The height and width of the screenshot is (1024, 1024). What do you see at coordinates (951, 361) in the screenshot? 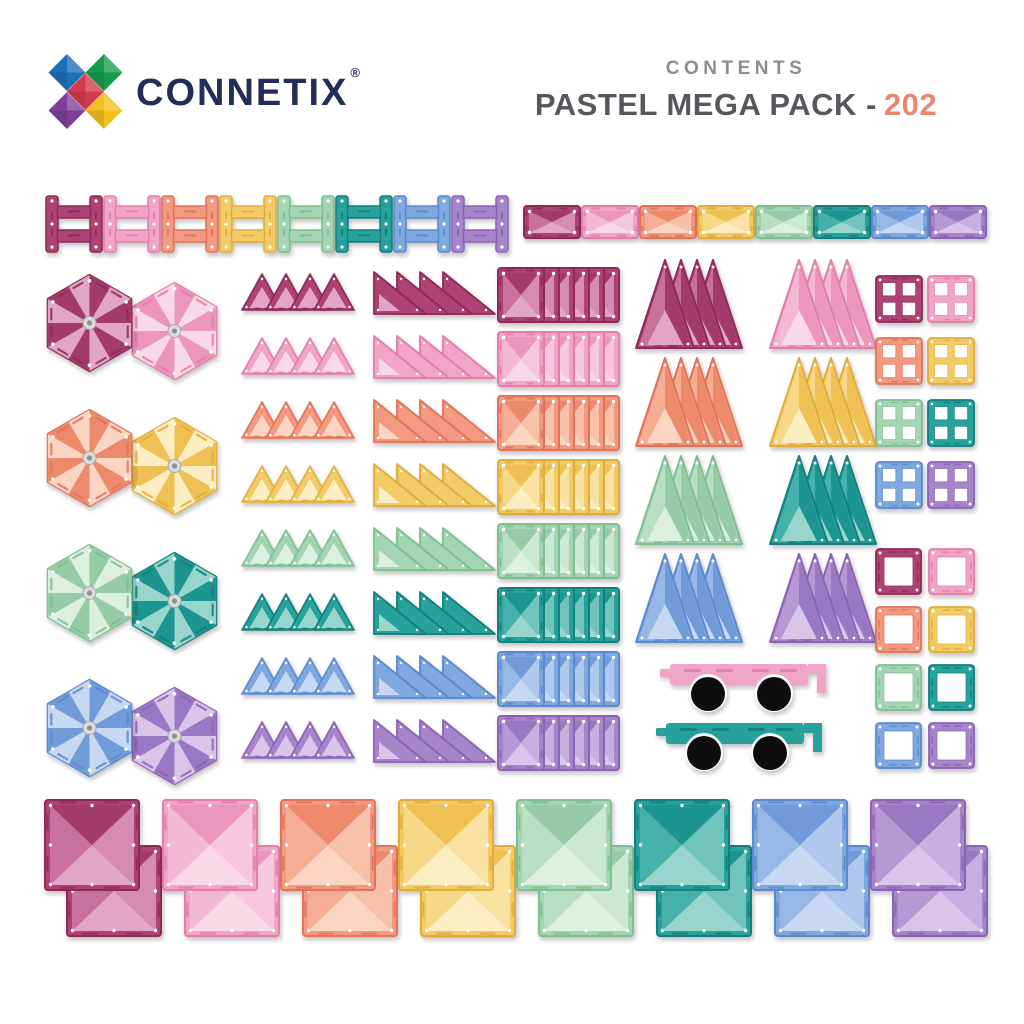
I see `tile-window-square-yellow` at bounding box center [951, 361].